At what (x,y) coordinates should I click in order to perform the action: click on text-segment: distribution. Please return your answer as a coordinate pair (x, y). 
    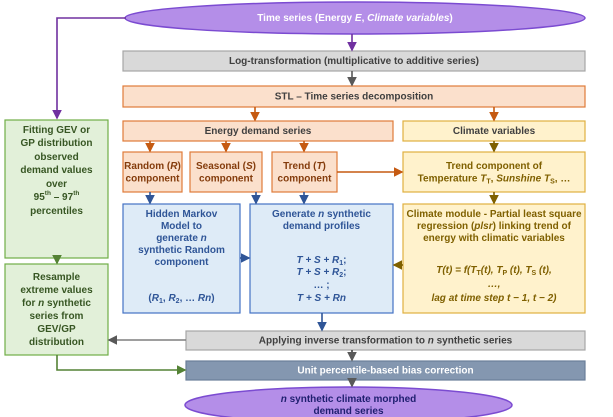
    Looking at the image, I should click on (56, 342).